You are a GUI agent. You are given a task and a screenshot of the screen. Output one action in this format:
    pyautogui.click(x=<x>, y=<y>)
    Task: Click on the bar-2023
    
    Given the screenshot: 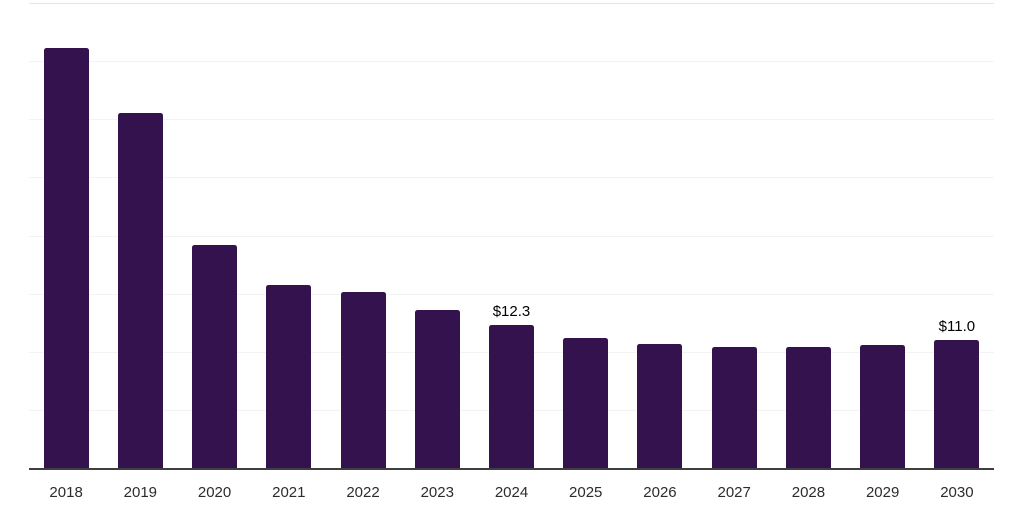 What is the action you would take?
    pyautogui.click(x=437, y=388)
    